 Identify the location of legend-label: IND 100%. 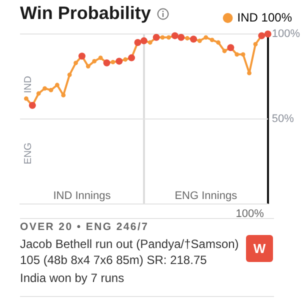
(264, 17).